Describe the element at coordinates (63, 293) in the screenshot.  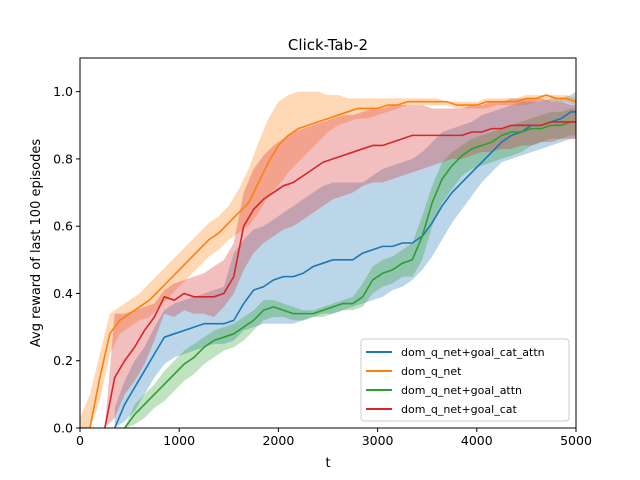
I see `y-tick-label: 0.4` at that location.